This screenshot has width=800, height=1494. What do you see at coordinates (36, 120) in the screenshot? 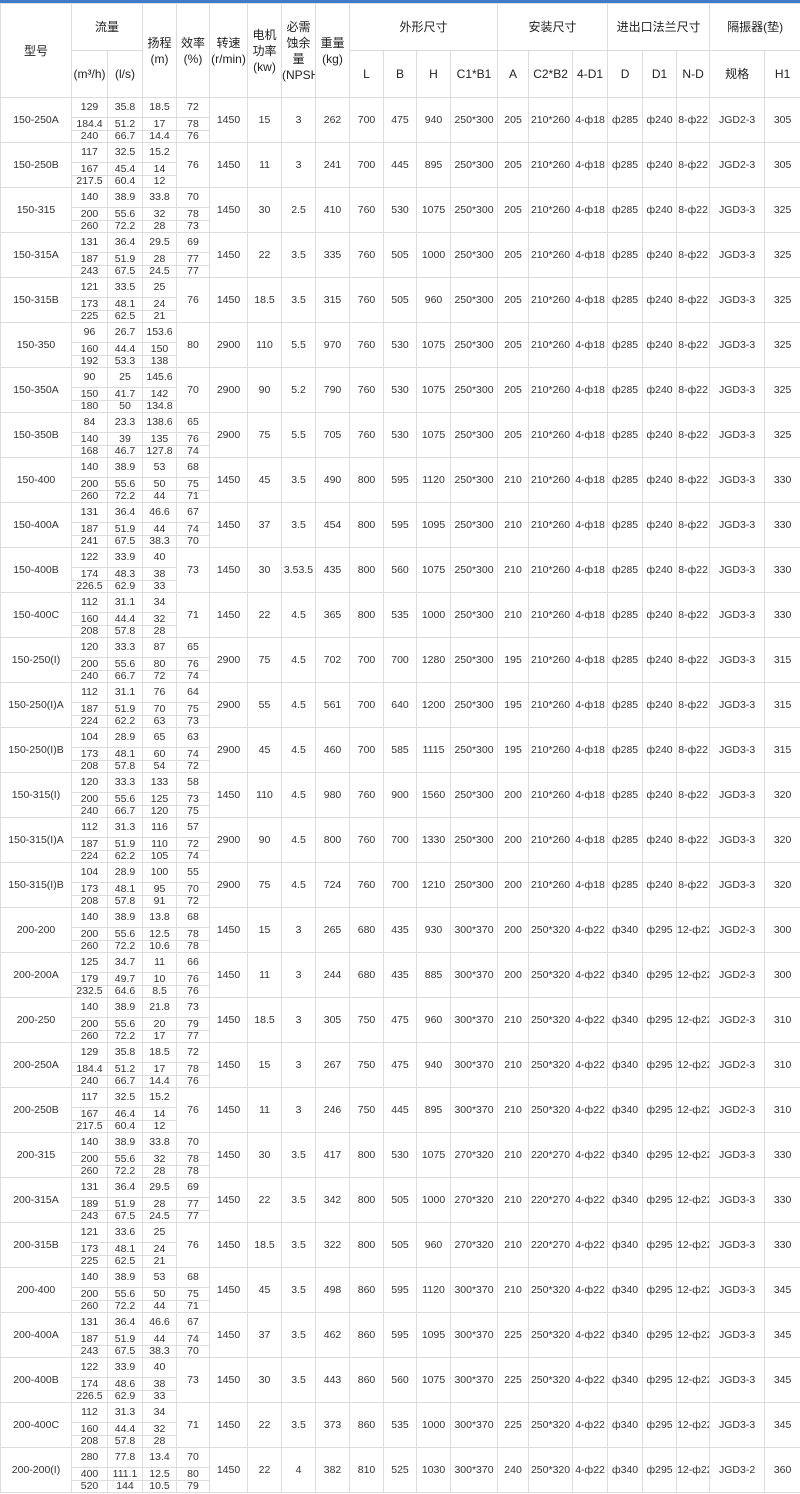
I see `model-cell: 150-250A` at bounding box center [36, 120].